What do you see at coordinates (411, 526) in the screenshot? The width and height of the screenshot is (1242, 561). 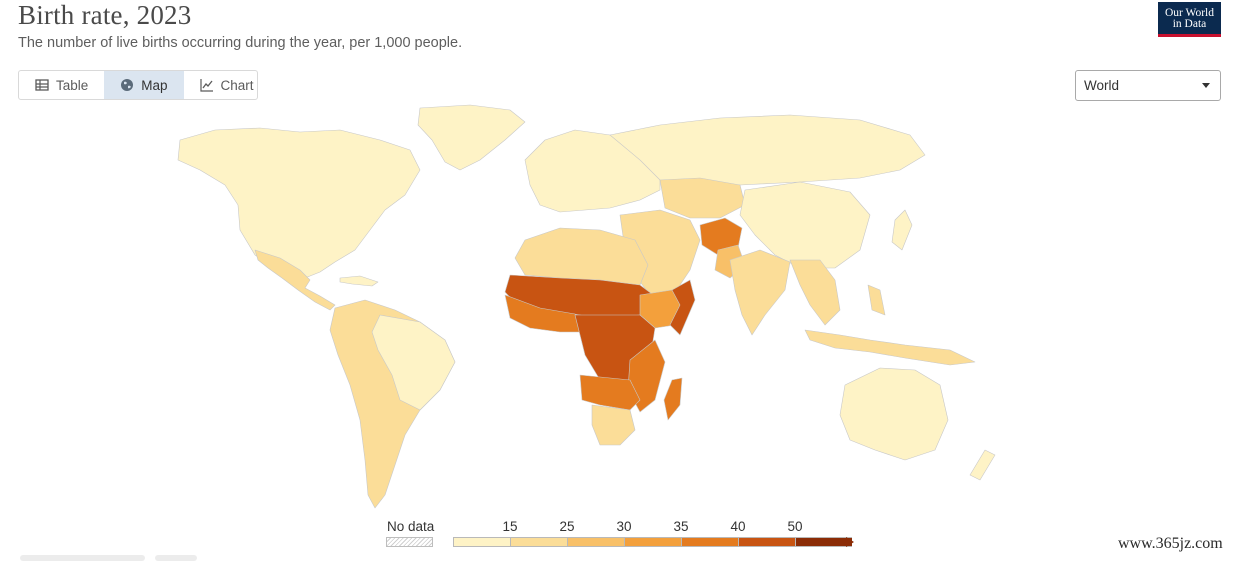 I see `no-data-label: No data` at bounding box center [411, 526].